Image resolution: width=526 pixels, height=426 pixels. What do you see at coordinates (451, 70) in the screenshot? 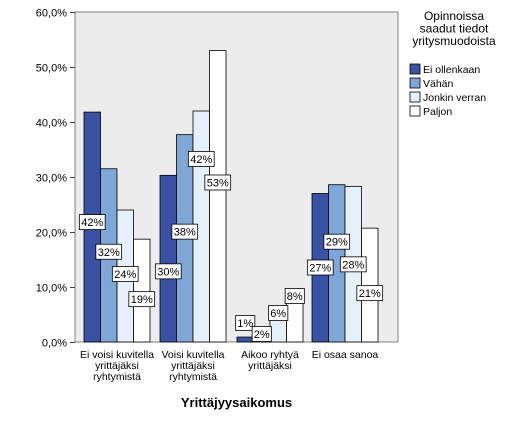
I see `legend-label: Ei ollenkaan` at bounding box center [451, 70].